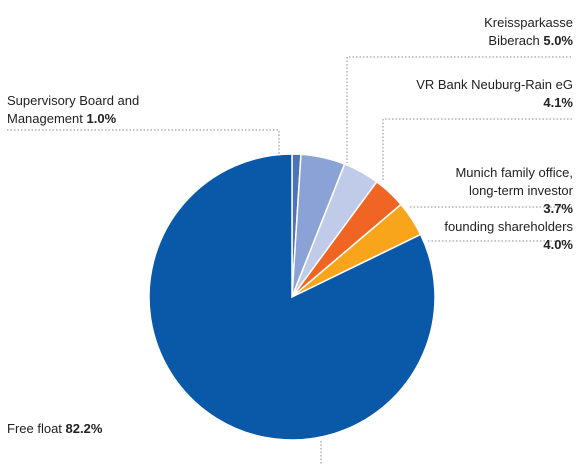 The image size is (578, 465). What do you see at coordinates (494, 84) in the screenshot?
I see `slice-name: VR Bank Neuburg-Rain eG` at bounding box center [494, 84].